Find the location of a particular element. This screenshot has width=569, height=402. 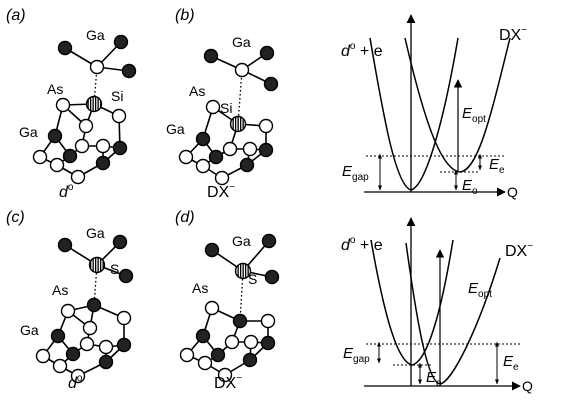

panel-d-label: (d) is located at coordinates (185, 217).